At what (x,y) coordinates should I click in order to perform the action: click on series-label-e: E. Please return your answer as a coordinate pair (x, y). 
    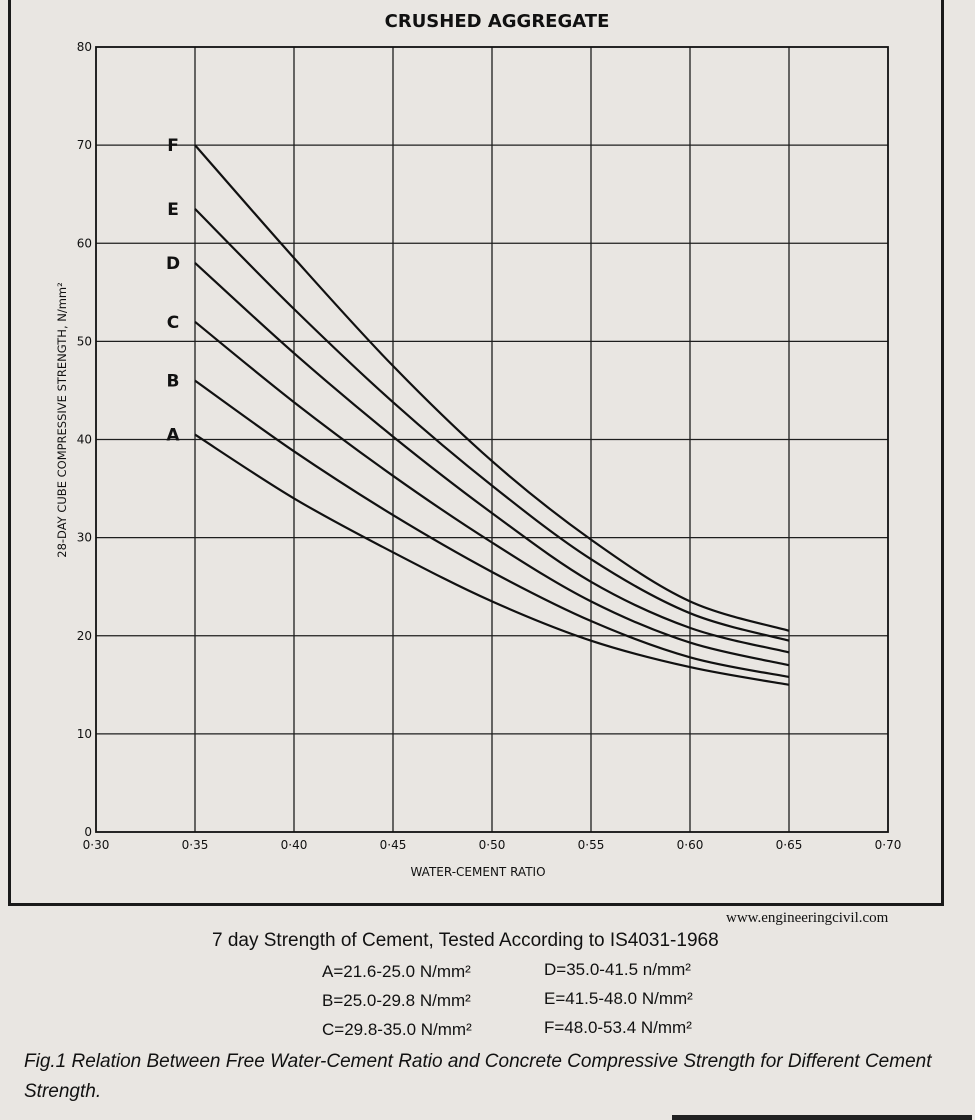
    Looking at the image, I should click on (173, 210).